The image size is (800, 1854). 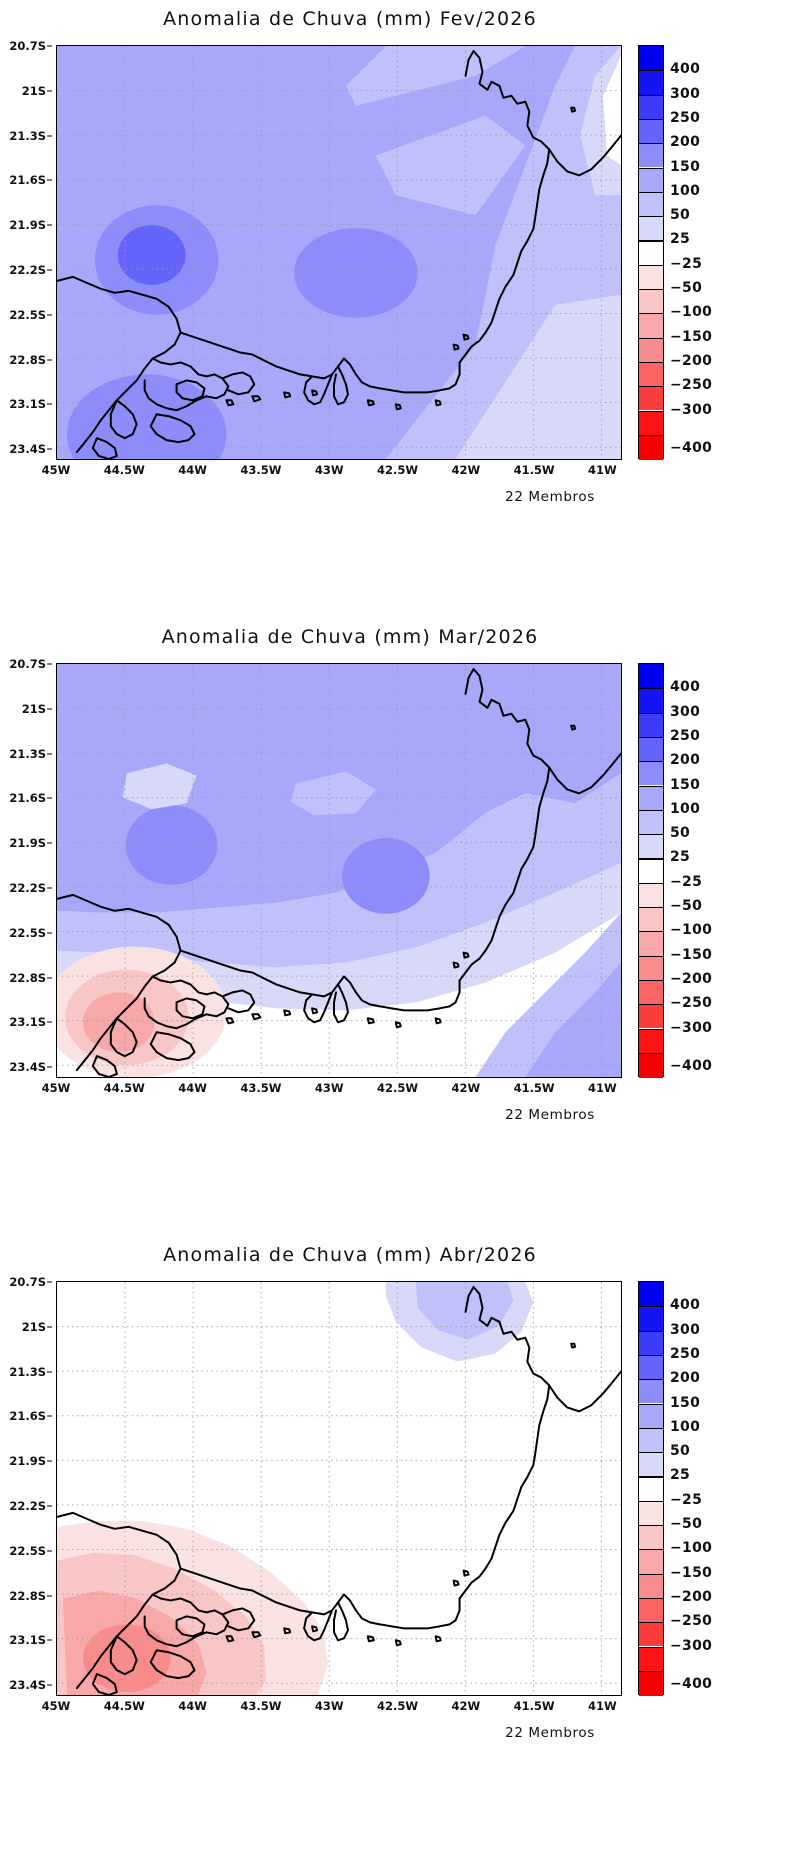 What do you see at coordinates (261, 1088) in the screenshot?
I see `x-axis-tick-label: 43.5W` at bounding box center [261, 1088].